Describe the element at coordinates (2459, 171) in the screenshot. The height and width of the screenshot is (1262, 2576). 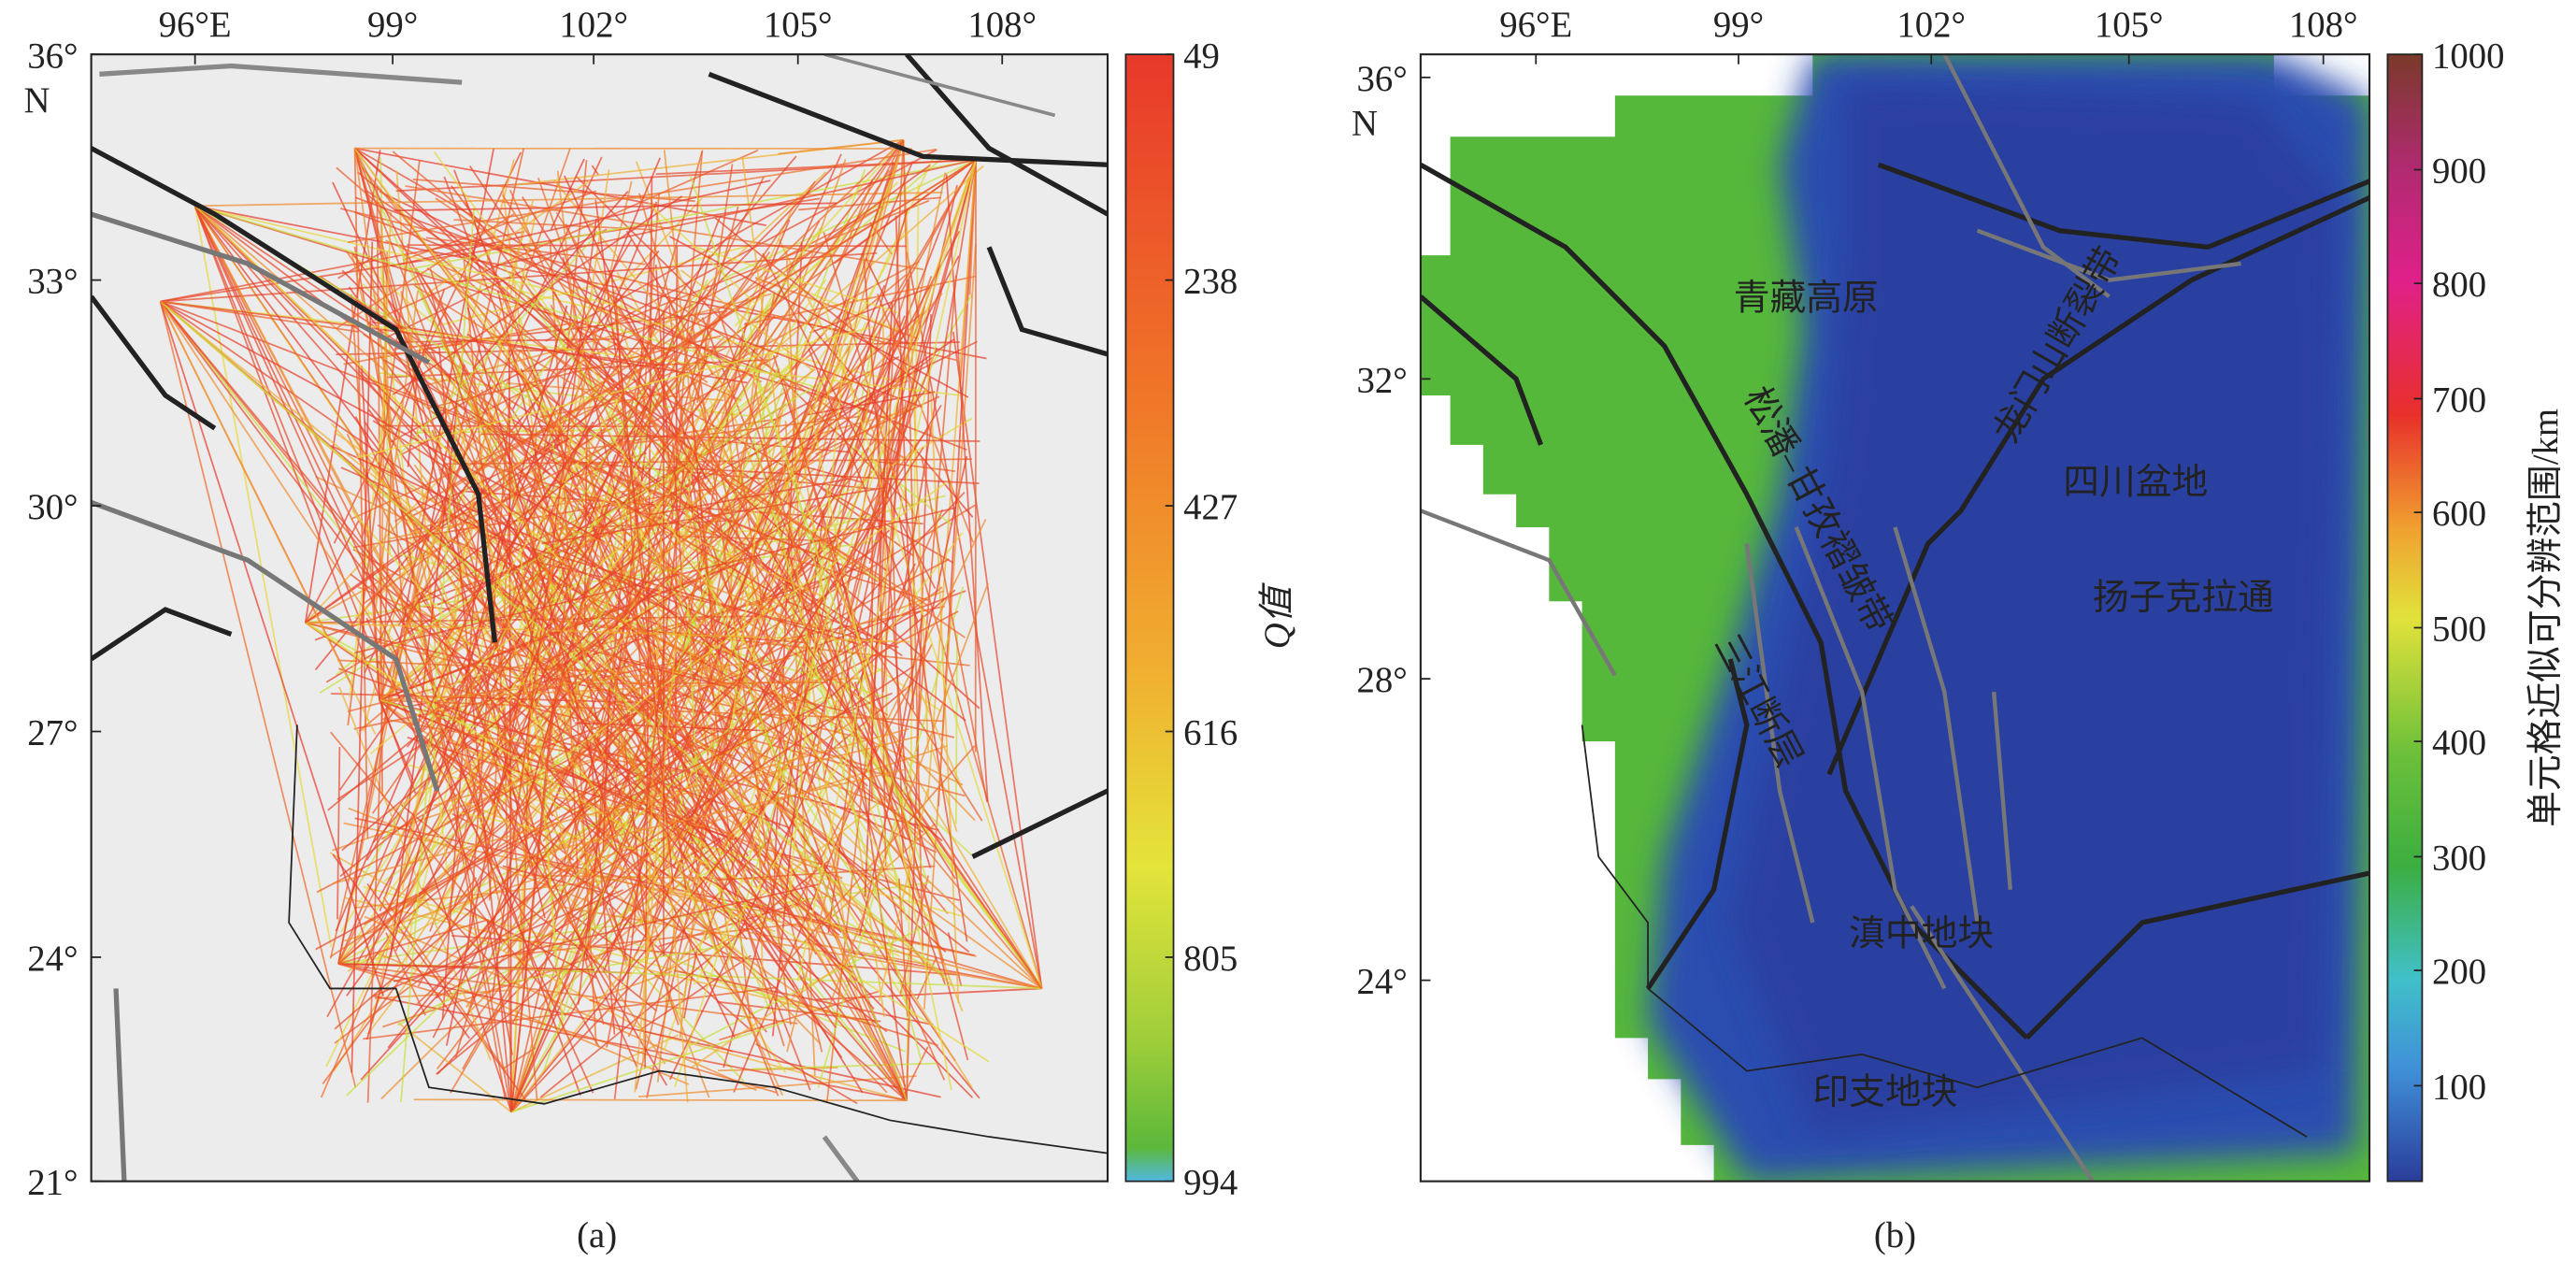
I see `colorbar-tick-label: 900` at that location.